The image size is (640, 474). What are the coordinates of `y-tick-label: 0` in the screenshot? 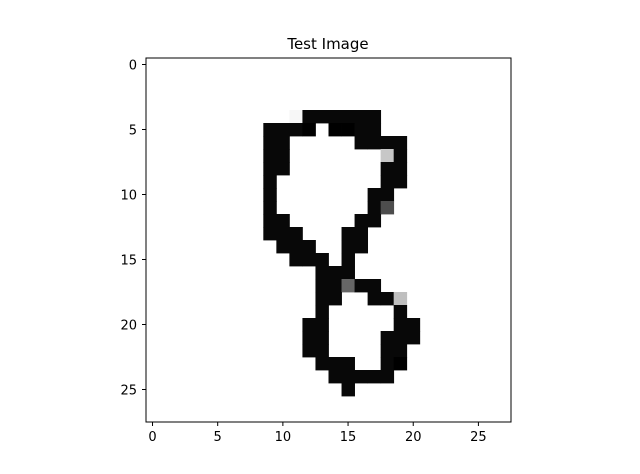 It's located at (133, 66).